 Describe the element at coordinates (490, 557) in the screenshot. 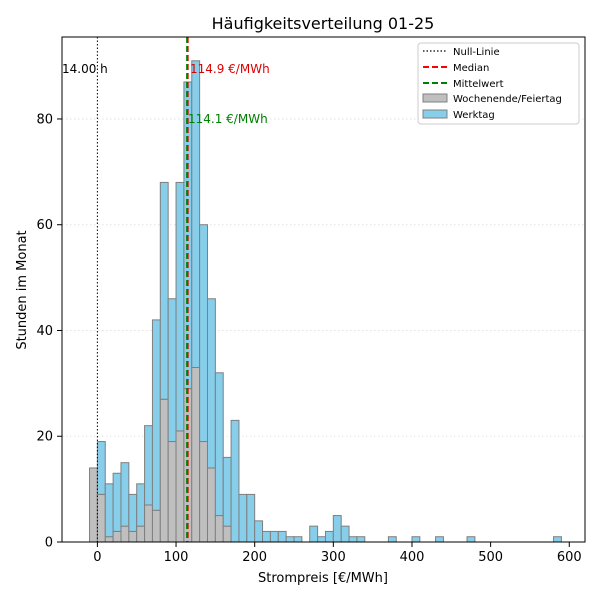

I see `x-tick-label: 500` at that location.